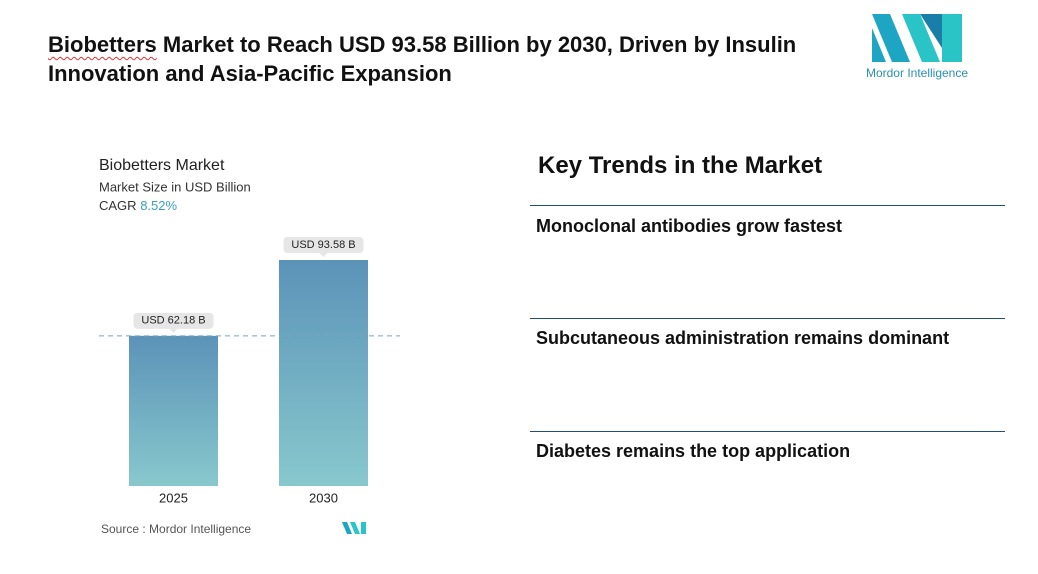 This screenshot has width=1038, height=574. I want to click on x-tick-label: 2030, so click(323, 497).